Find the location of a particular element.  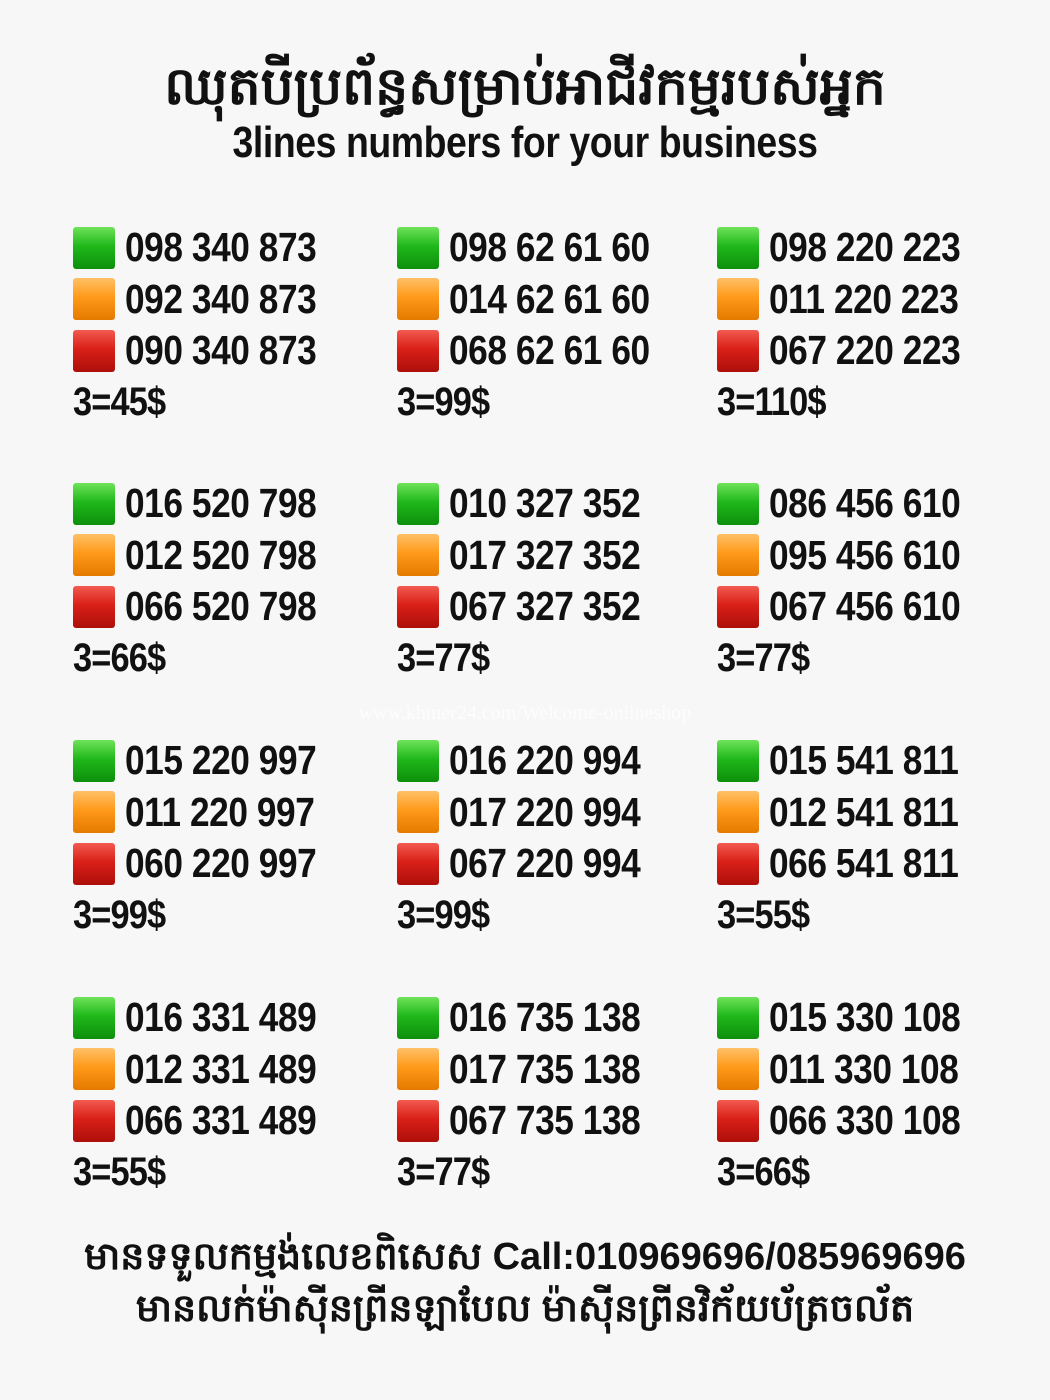

phone-number: 012 541 811 is located at coordinates (864, 811).